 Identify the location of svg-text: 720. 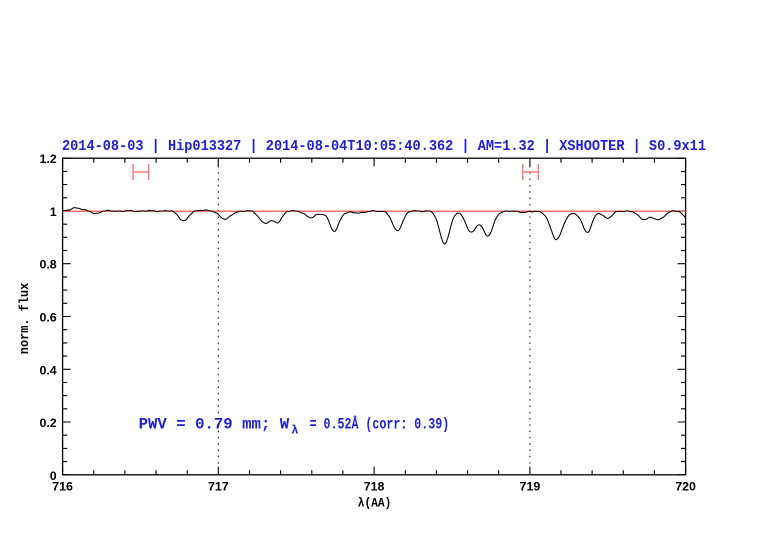
(685, 487).